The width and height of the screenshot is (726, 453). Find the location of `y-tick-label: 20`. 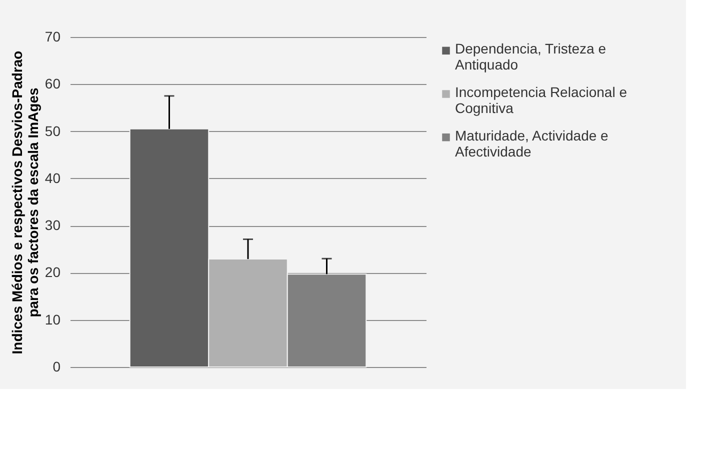

y-tick-label: 20 is located at coordinates (52, 272).